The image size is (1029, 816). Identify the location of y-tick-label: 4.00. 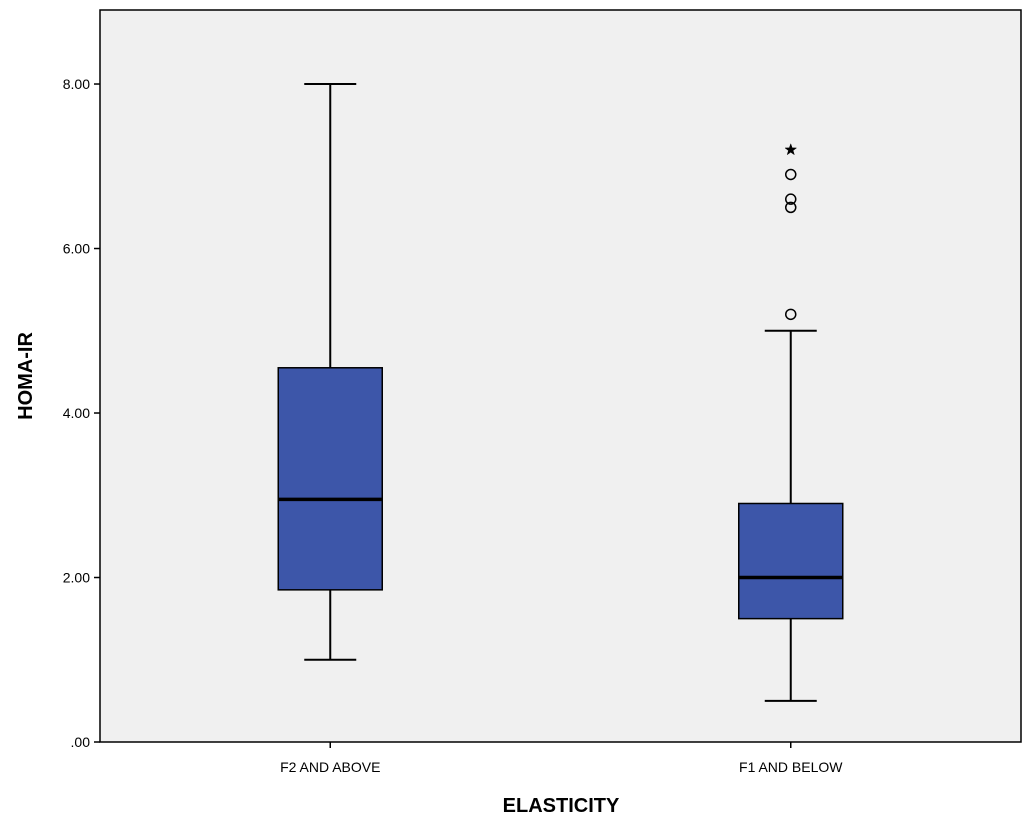
(76, 413).